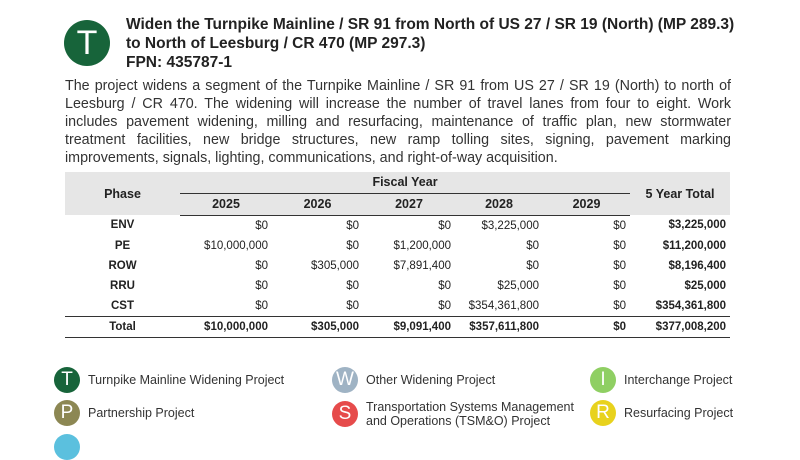 The image size is (800, 460). Describe the element at coordinates (122, 326) in the screenshot. I see `phase-cell: Total` at that location.